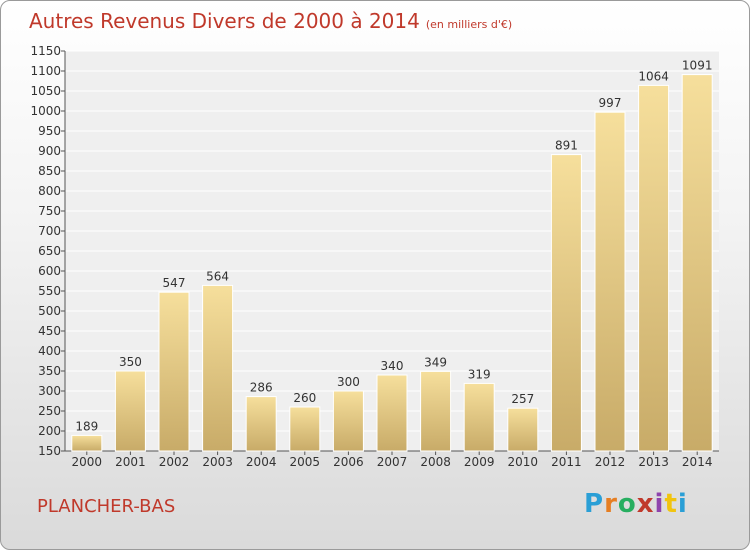 The image size is (750, 550). I want to click on bar-2011, so click(566, 303).